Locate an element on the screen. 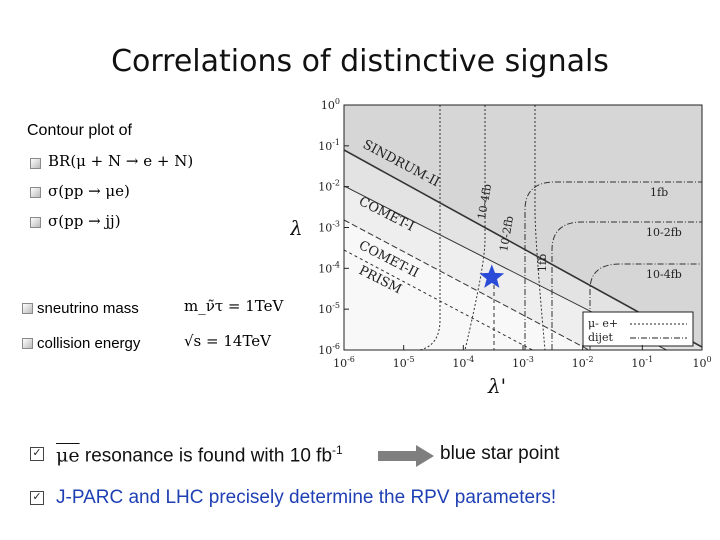  param-label-energy: collision energy is located at coordinates (89, 343).